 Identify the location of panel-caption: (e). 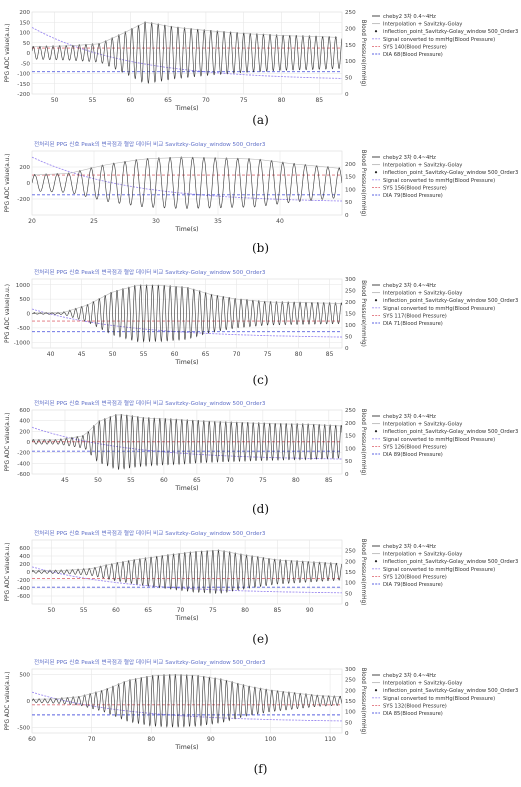
(260, 639).